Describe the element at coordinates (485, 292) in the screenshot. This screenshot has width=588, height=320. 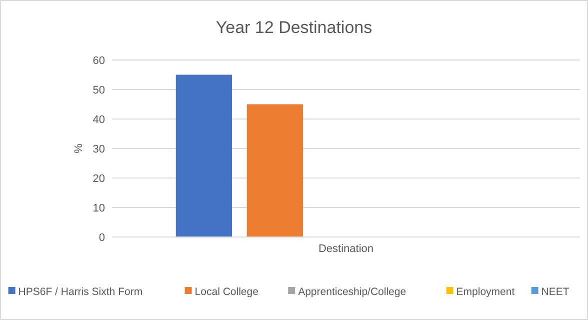
I see `legend-label: Employment` at that location.